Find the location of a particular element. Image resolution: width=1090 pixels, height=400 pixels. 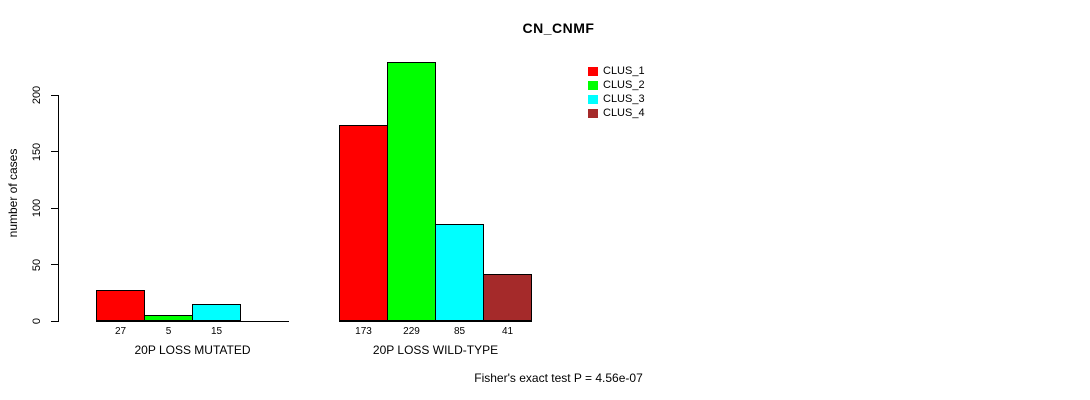

bar-value-label: 41 is located at coordinates (507, 331).